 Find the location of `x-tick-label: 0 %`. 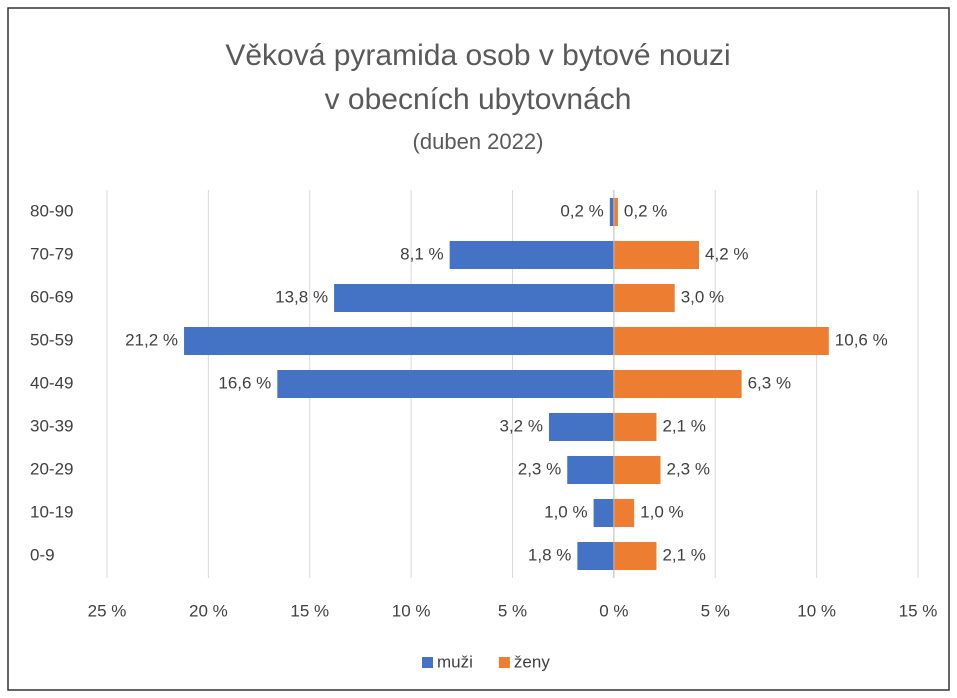

x-tick-label: 0 % is located at coordinates (613, 610).